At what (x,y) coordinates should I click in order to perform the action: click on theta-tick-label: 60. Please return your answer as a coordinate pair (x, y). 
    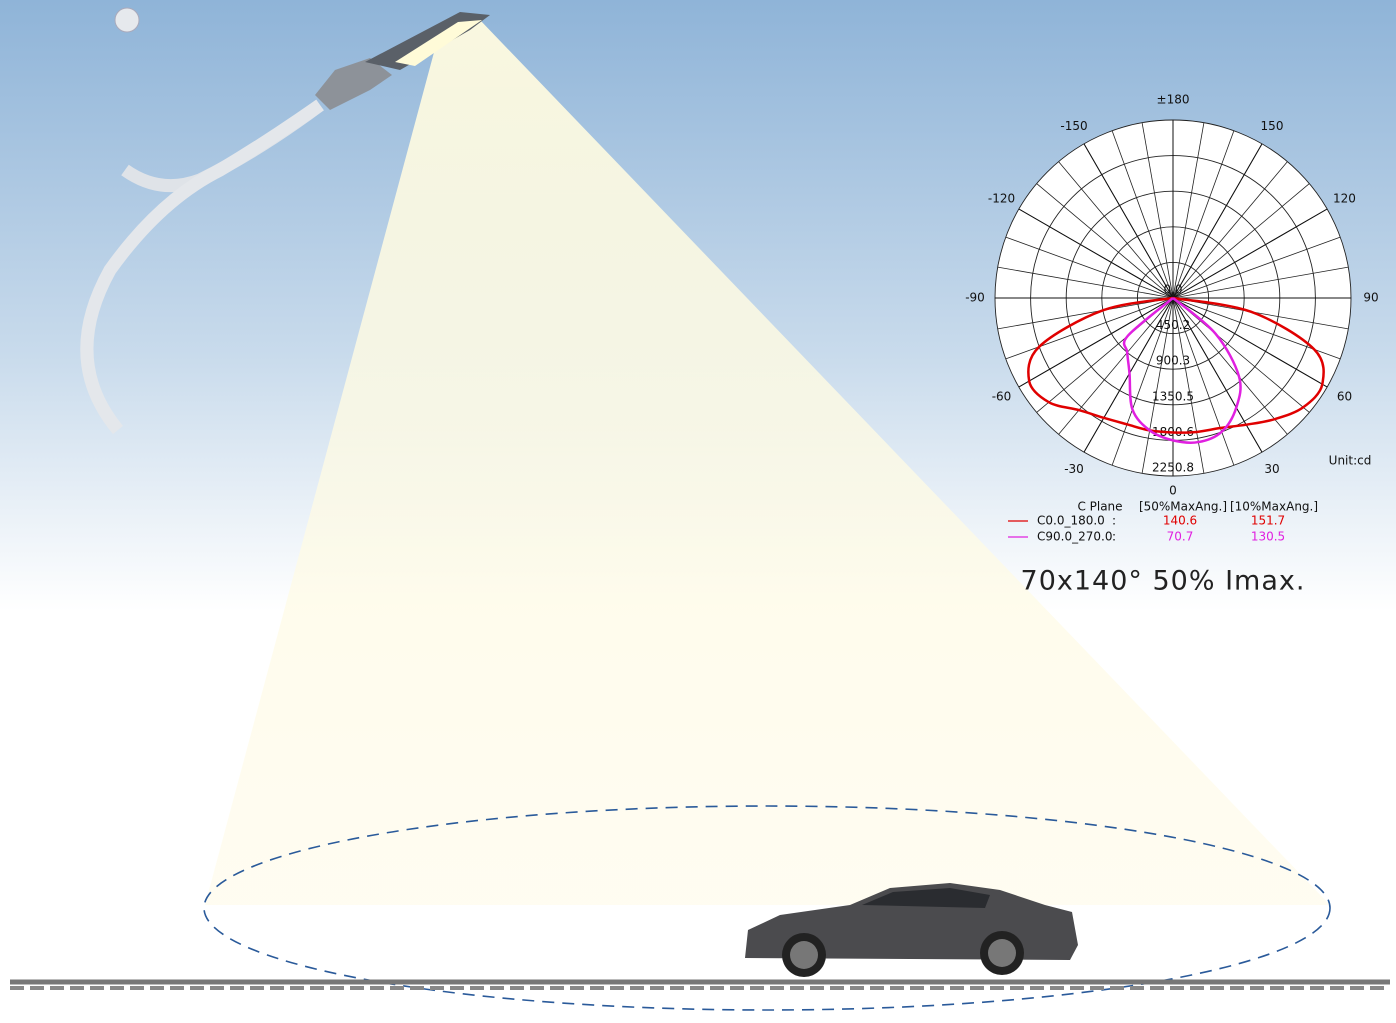
    Looking at the image, I should click on (1344, 397).